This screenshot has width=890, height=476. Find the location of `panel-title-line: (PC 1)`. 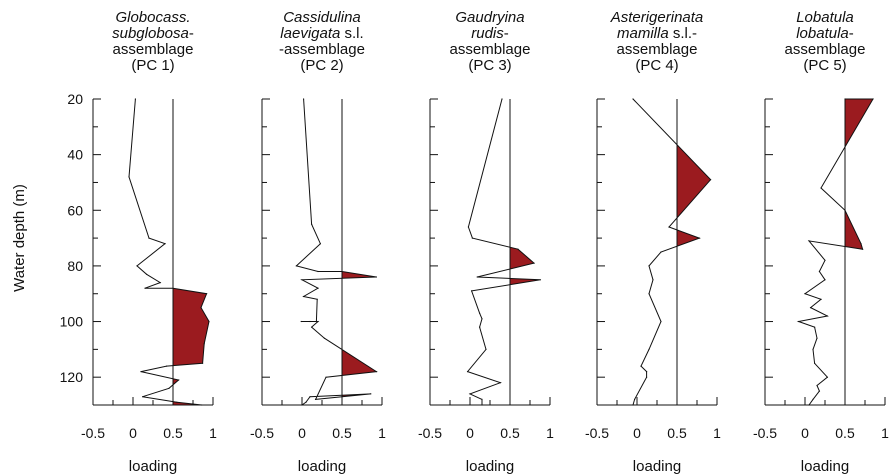

panel-title-line: (PC 1) is located at coordinates (152, 65).